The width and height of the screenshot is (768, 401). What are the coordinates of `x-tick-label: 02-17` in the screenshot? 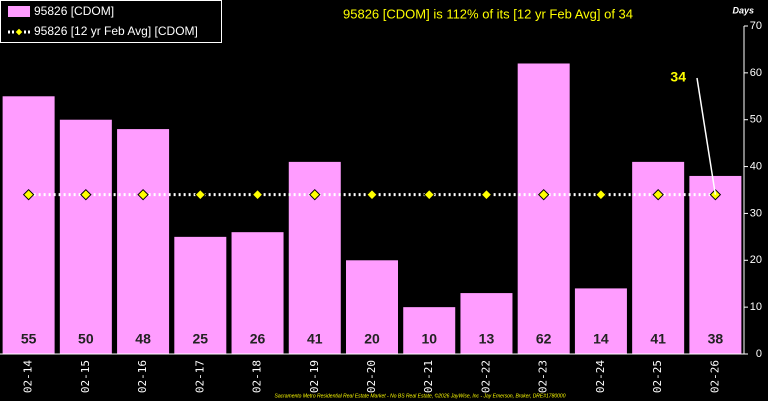 It's located at (199, 376).